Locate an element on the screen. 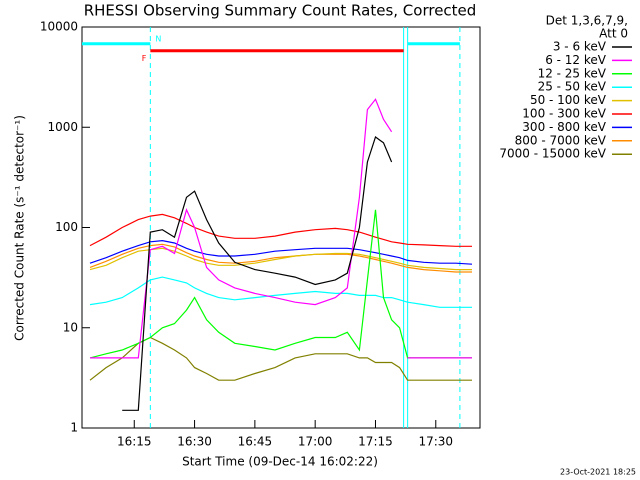 This screenshot has height=480, width=640. legend-label: 100 - 300 keV is located at coordinates (564, 114).